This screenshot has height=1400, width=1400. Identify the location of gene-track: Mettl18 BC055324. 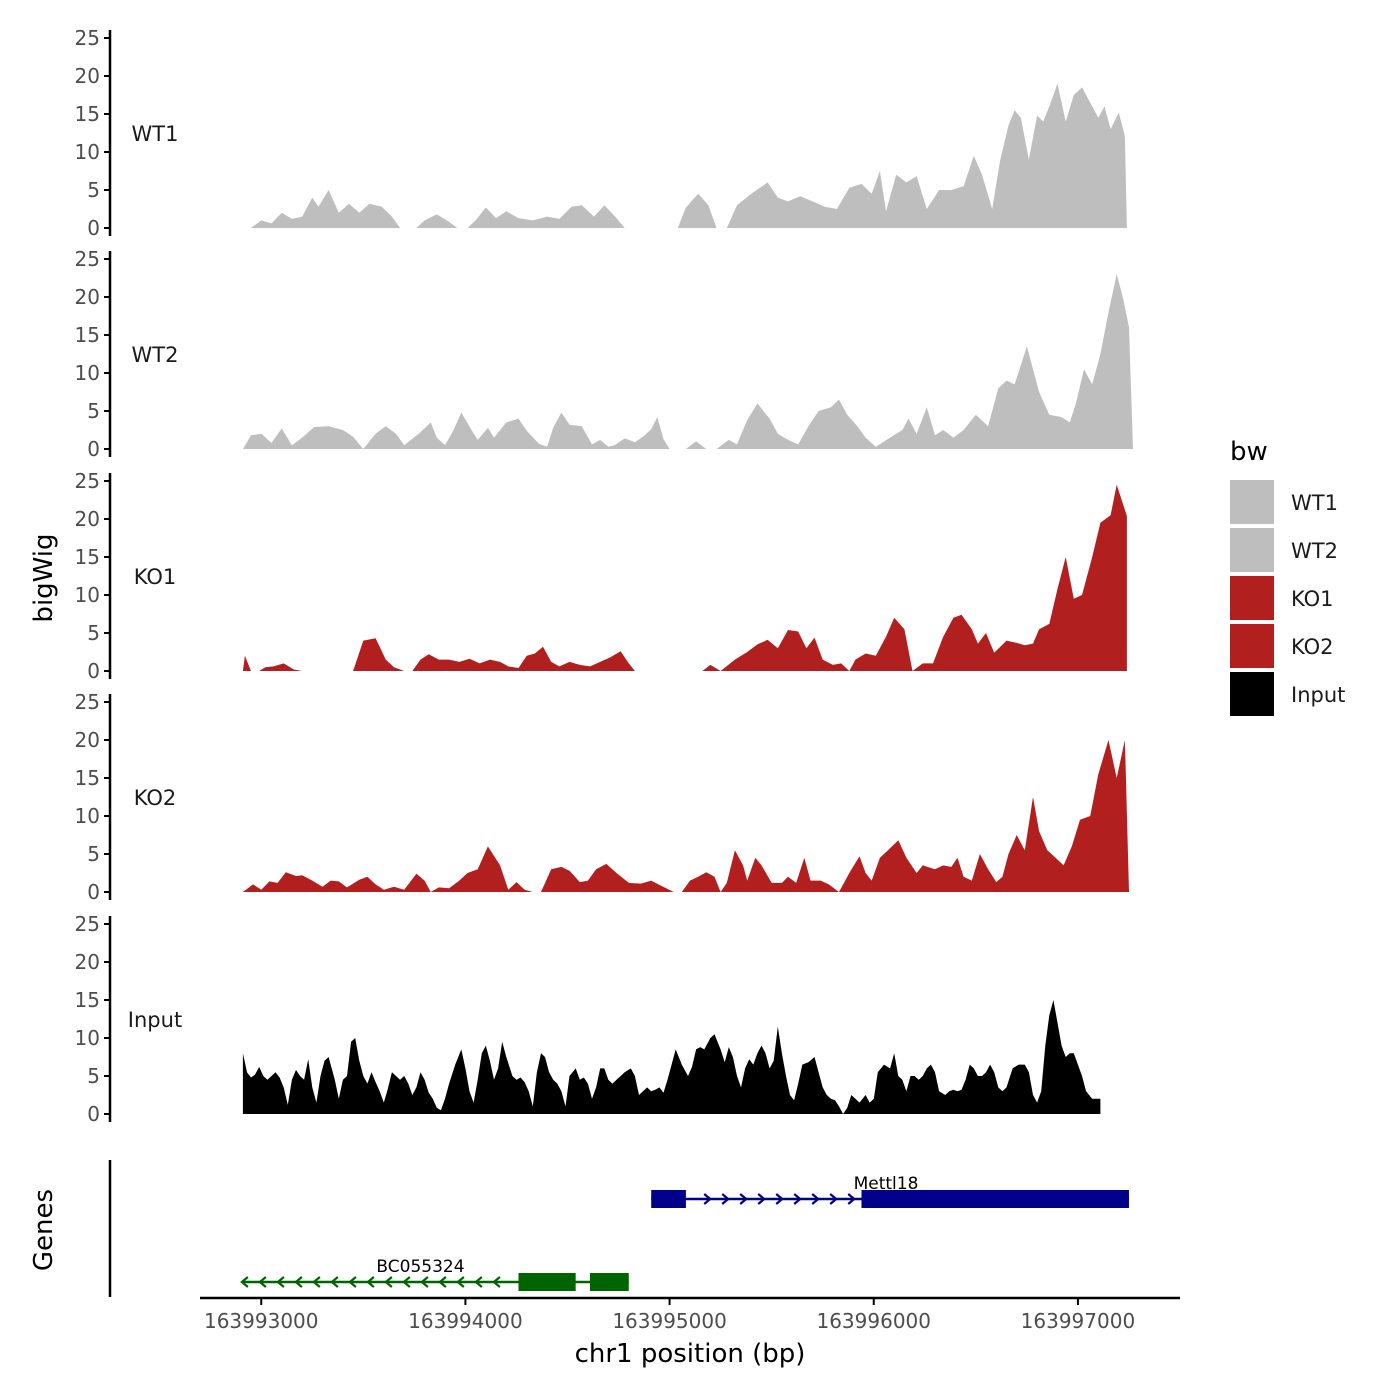
(618, 1228).